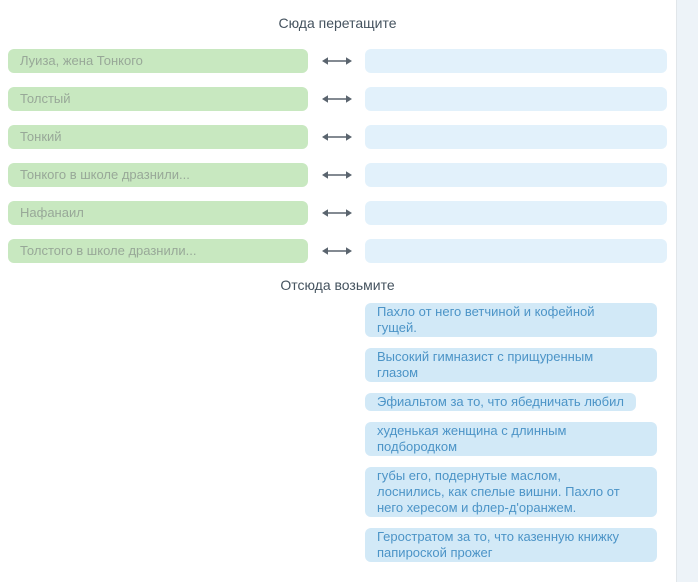 The width and height of the screenshot is (698, 582). I want to click on draggable-answer: Высокий гимназист с прищуренным глазом, so click(511, 365).